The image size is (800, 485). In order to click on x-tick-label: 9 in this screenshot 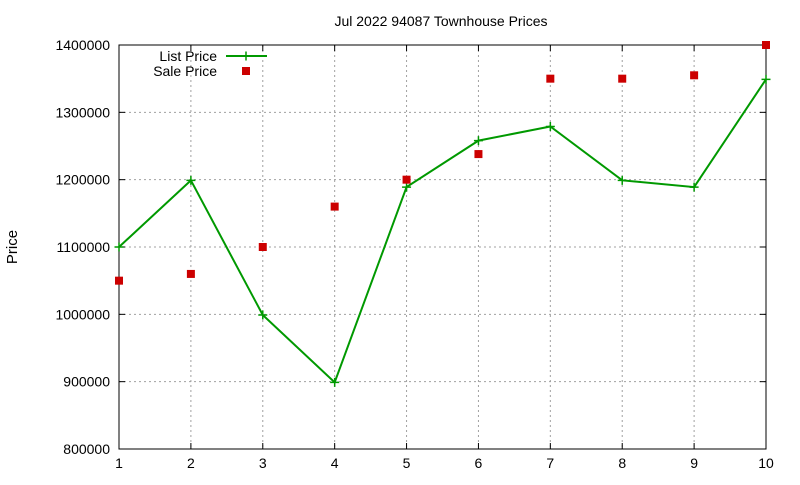, I will do `click(694, 463)`.